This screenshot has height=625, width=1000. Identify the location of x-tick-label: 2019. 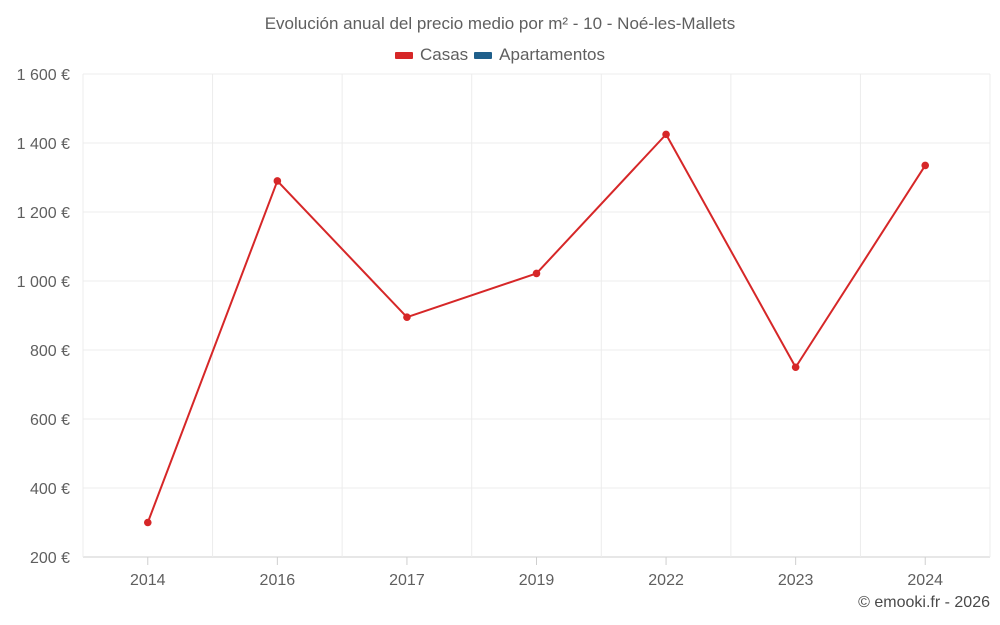
(537, 580).